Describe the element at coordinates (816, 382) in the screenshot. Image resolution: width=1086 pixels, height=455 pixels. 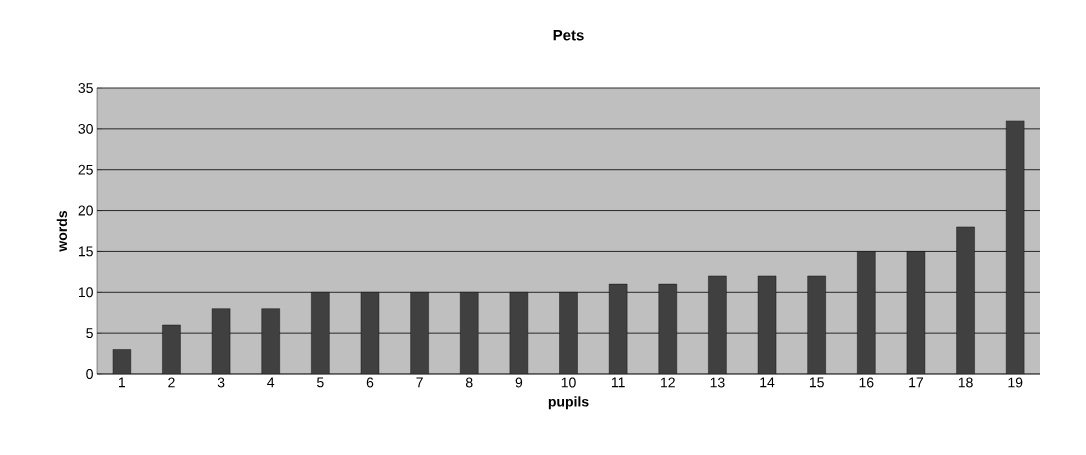
I see `x-tick-label: 15` at that location.